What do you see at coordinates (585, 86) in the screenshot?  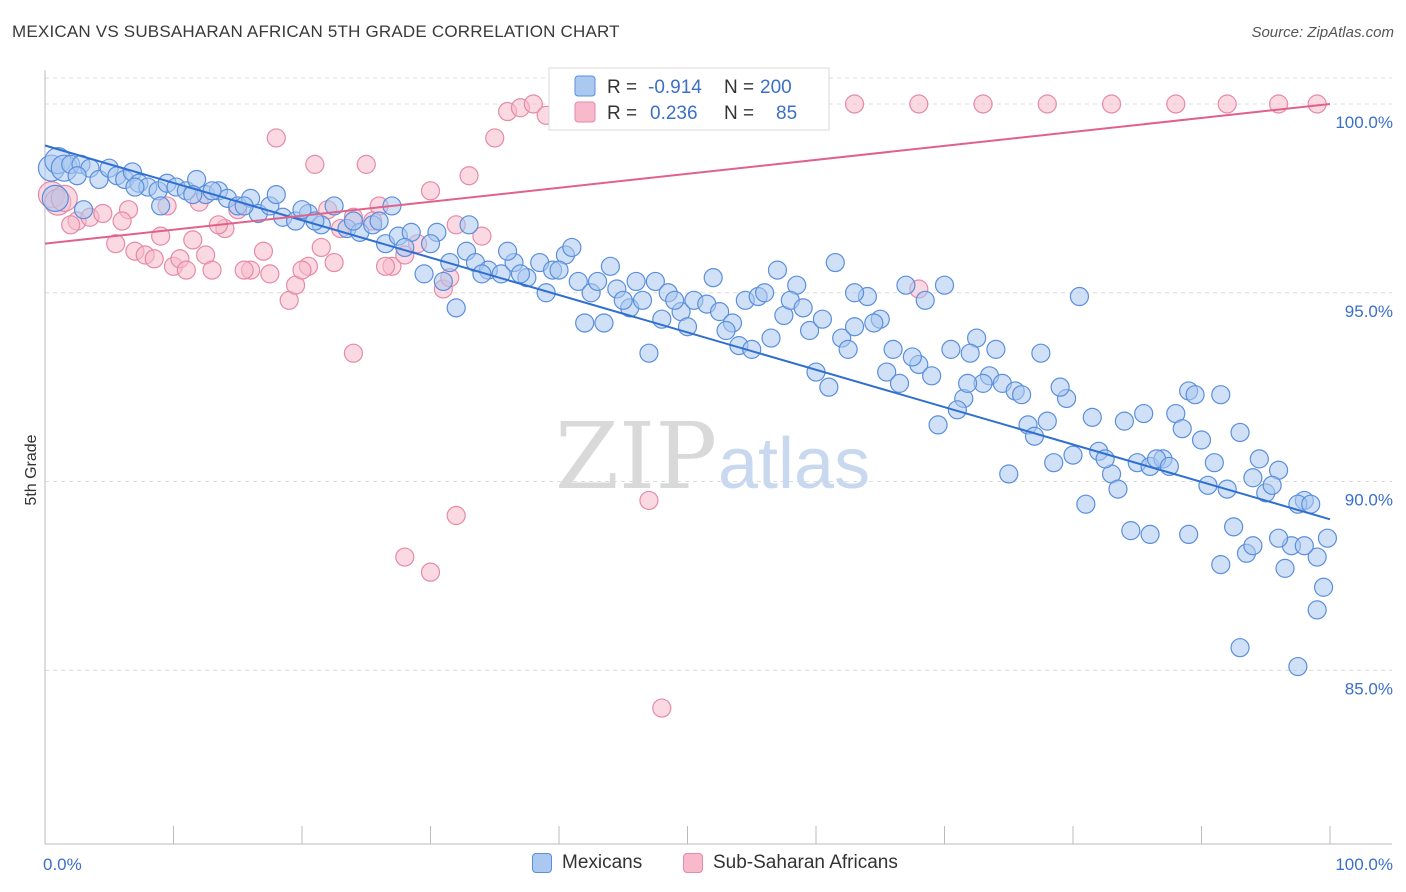 I see `legend-swatch-mexicans` at bounding box center [585, 86].